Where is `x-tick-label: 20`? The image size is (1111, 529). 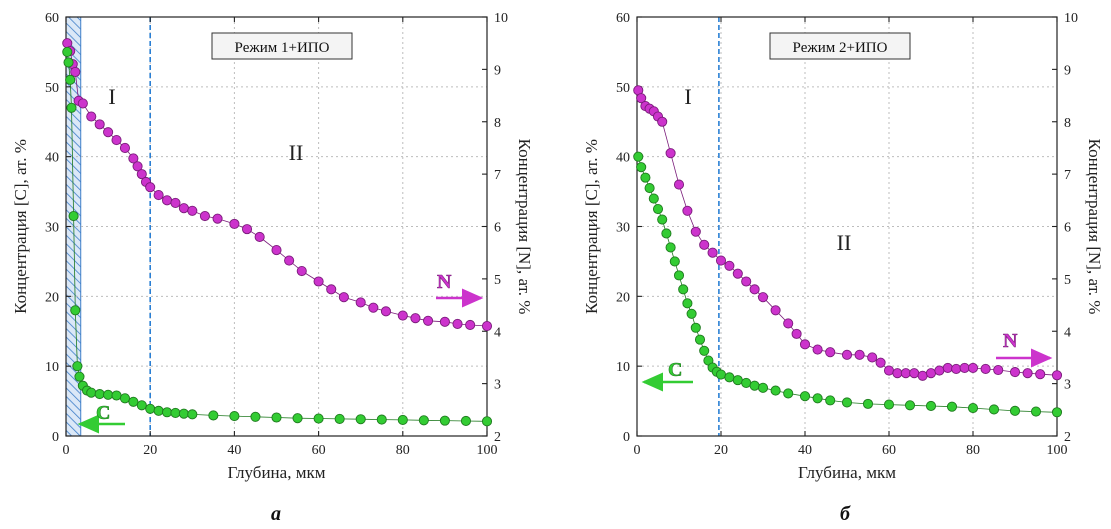
x-tick-label: 20 is located at coordinates (150, 450).